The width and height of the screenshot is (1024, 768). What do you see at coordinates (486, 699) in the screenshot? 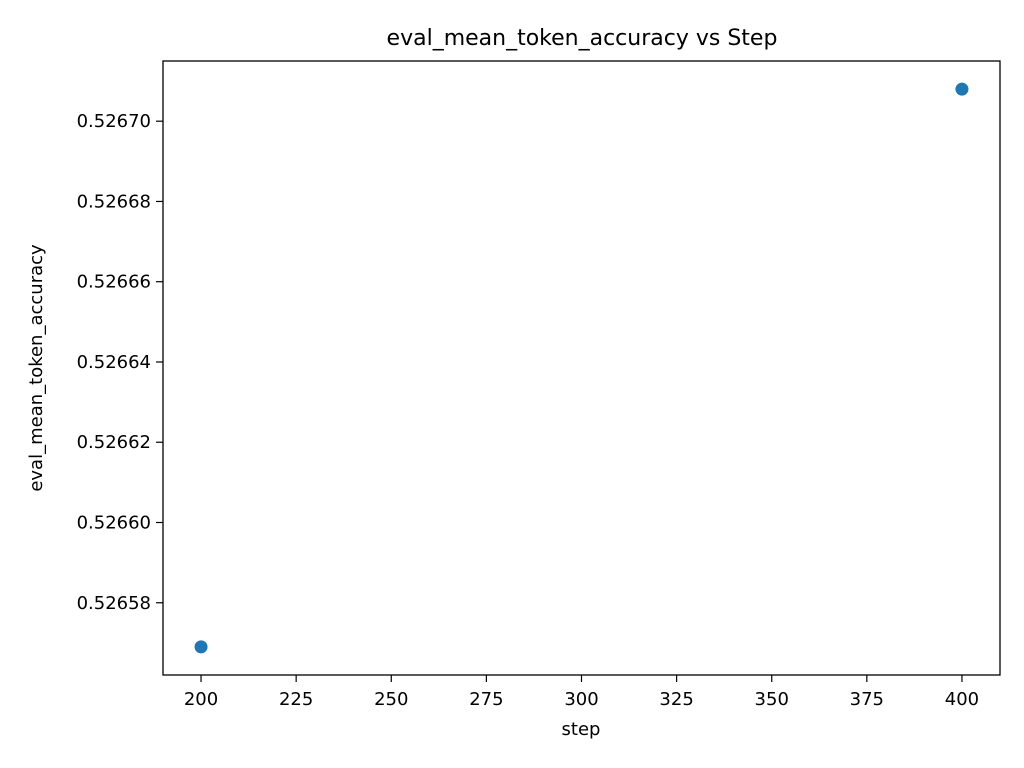
I see `x-tick-label: 275` at bounding box center [486, 699].